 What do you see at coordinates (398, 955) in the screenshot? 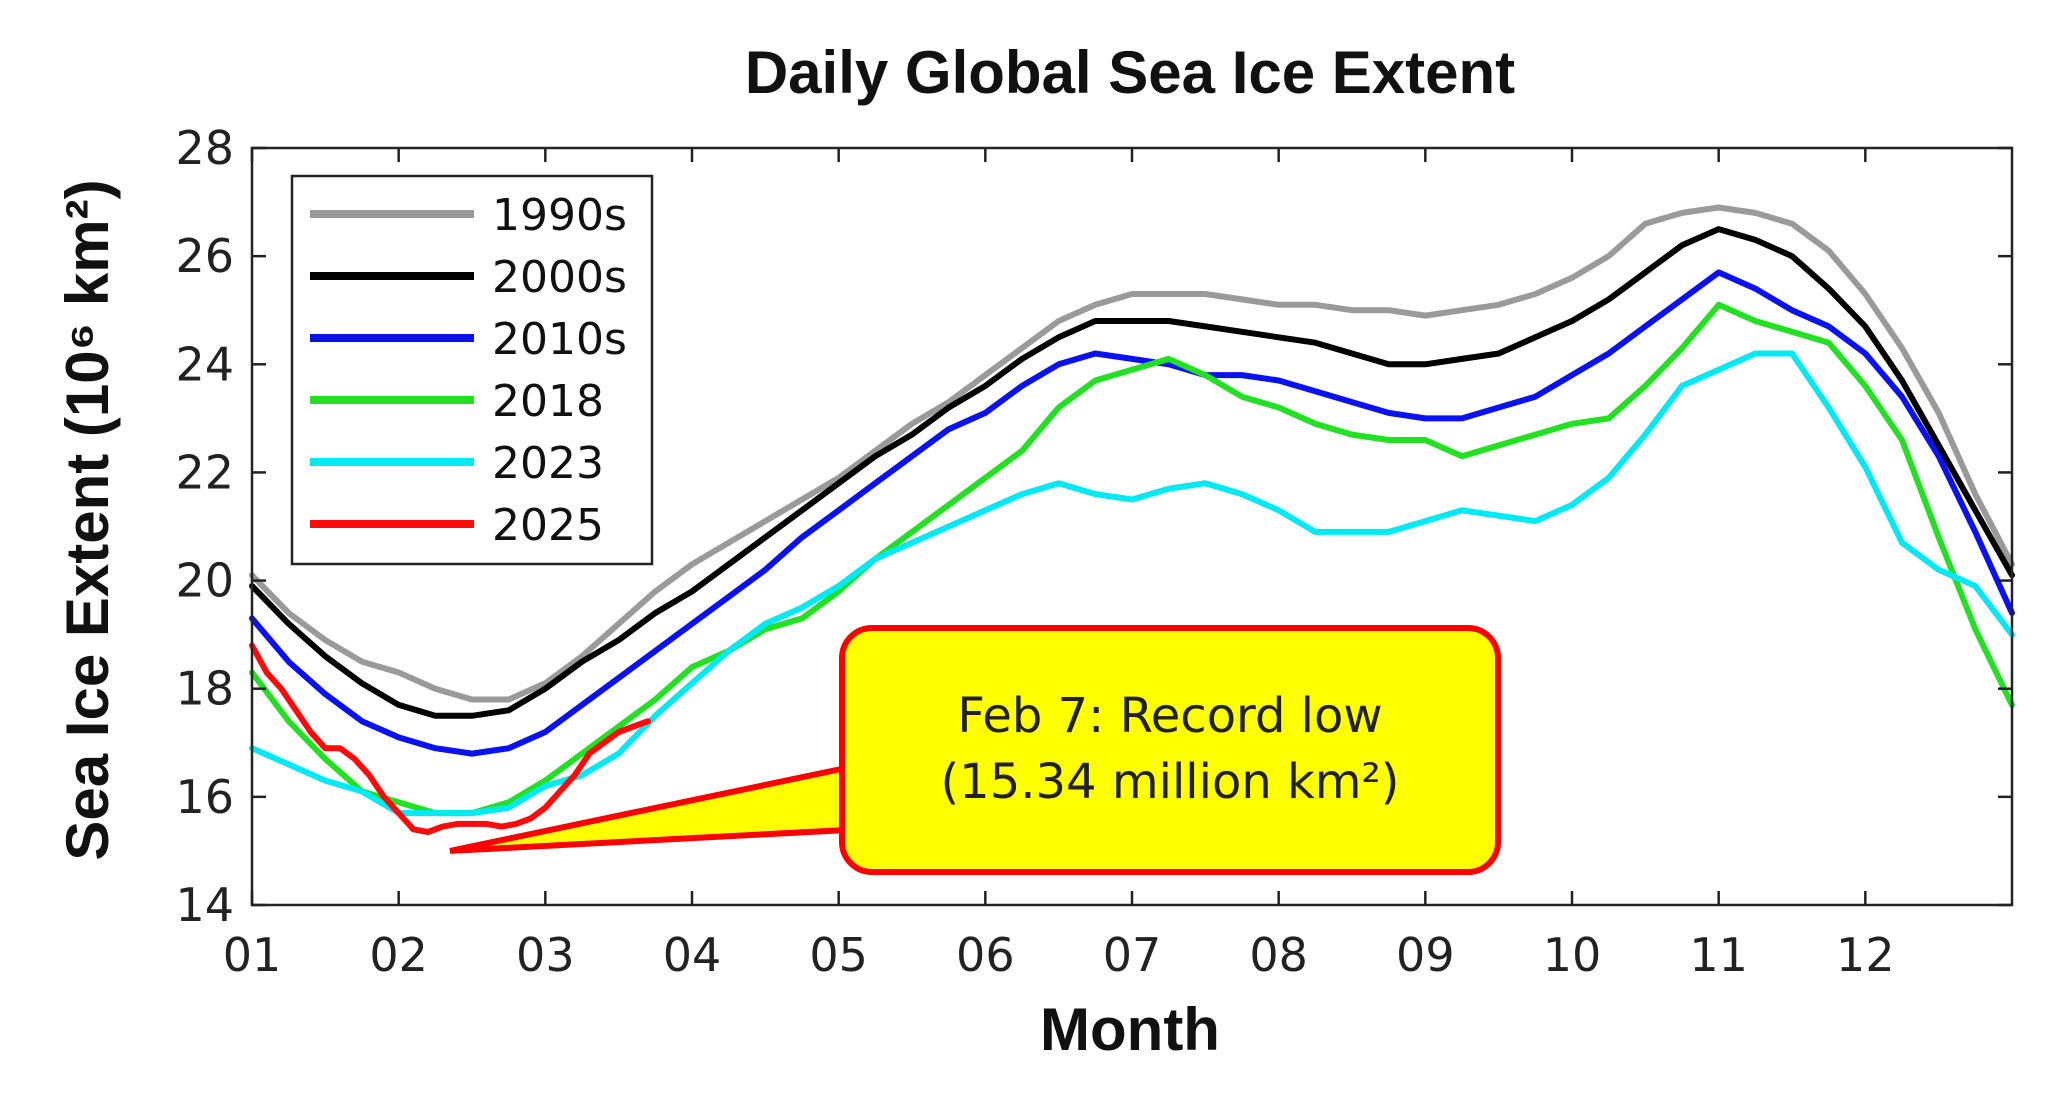
I see `x-tick-label: 02` at bounding box center [398, 955].